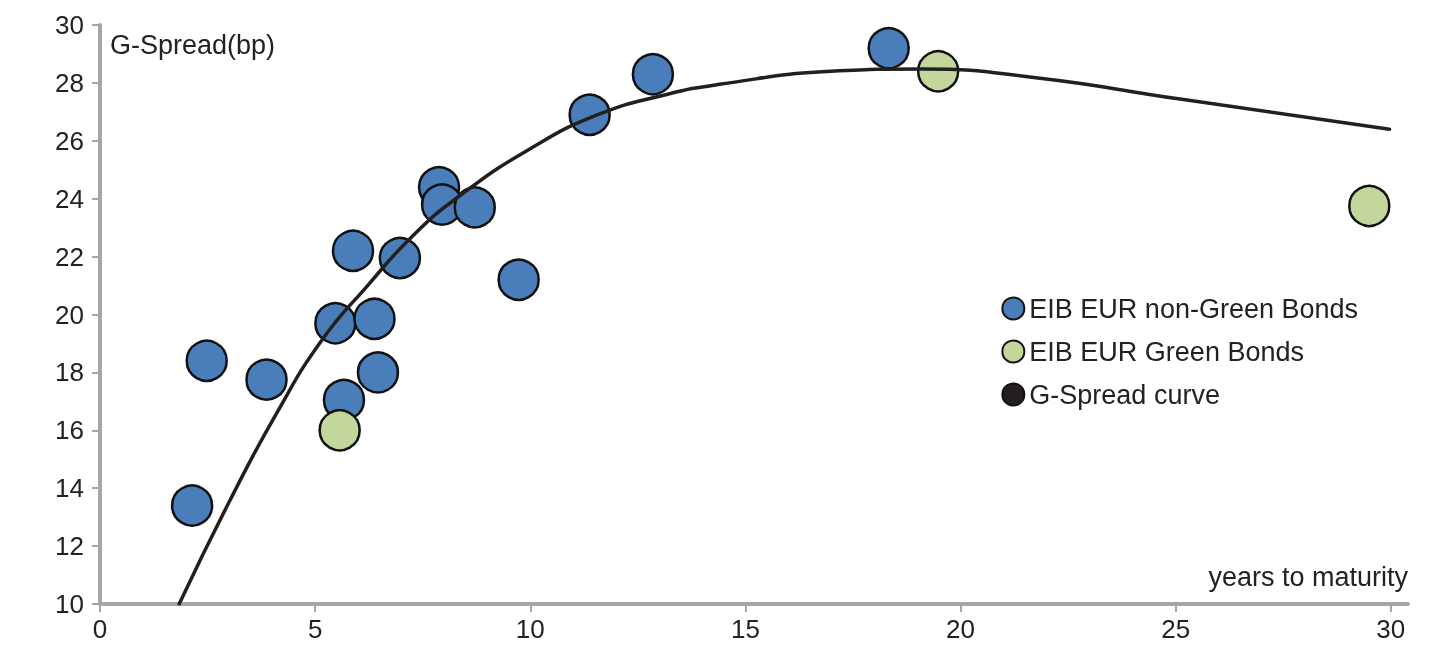 Image resolution: width=1443 pixels, height=666 pixels. What do you see at coordinates (69, 82) in the screenshot?
I see `y-tick-label: 28` at bounding box center [69, 82].